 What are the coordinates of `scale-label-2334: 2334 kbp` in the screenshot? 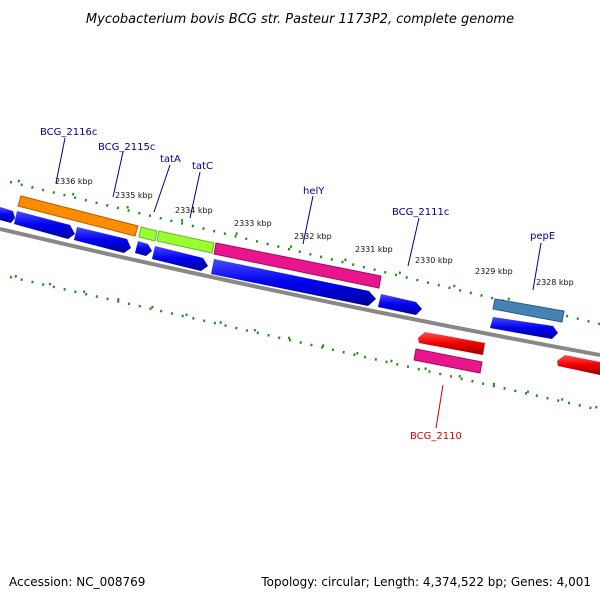 It's located at (194, 210).